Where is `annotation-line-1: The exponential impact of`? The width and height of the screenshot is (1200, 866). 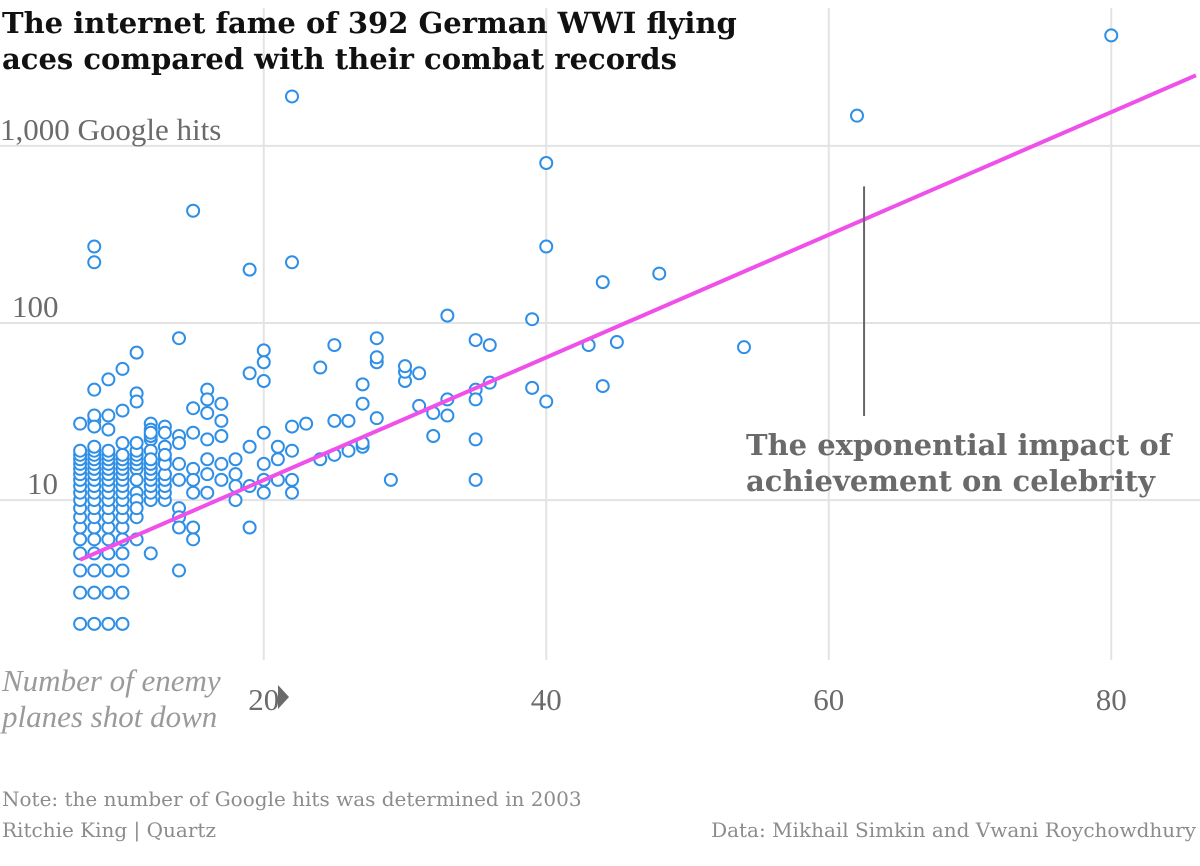 annotation-line-1: The exponential impact of is located at coordinates (960, 445).